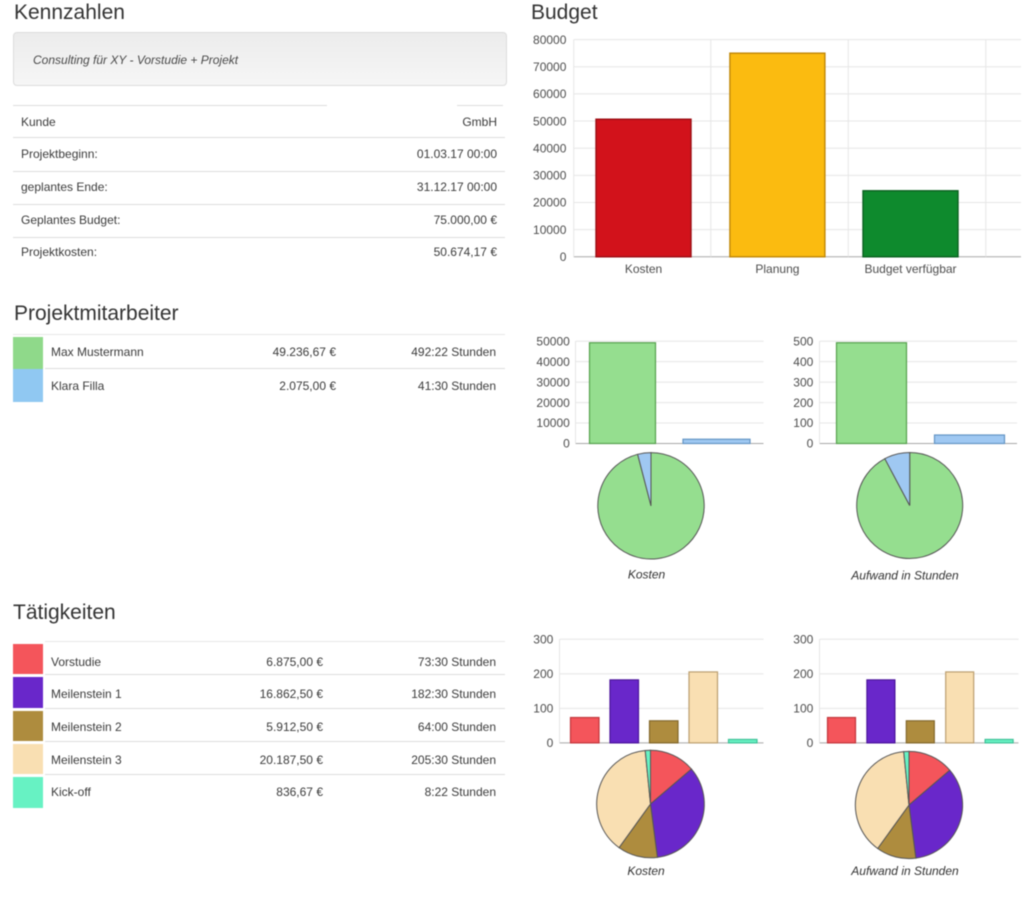  I want to click on svg-text: Budget verfügbar, so click(910, 269).